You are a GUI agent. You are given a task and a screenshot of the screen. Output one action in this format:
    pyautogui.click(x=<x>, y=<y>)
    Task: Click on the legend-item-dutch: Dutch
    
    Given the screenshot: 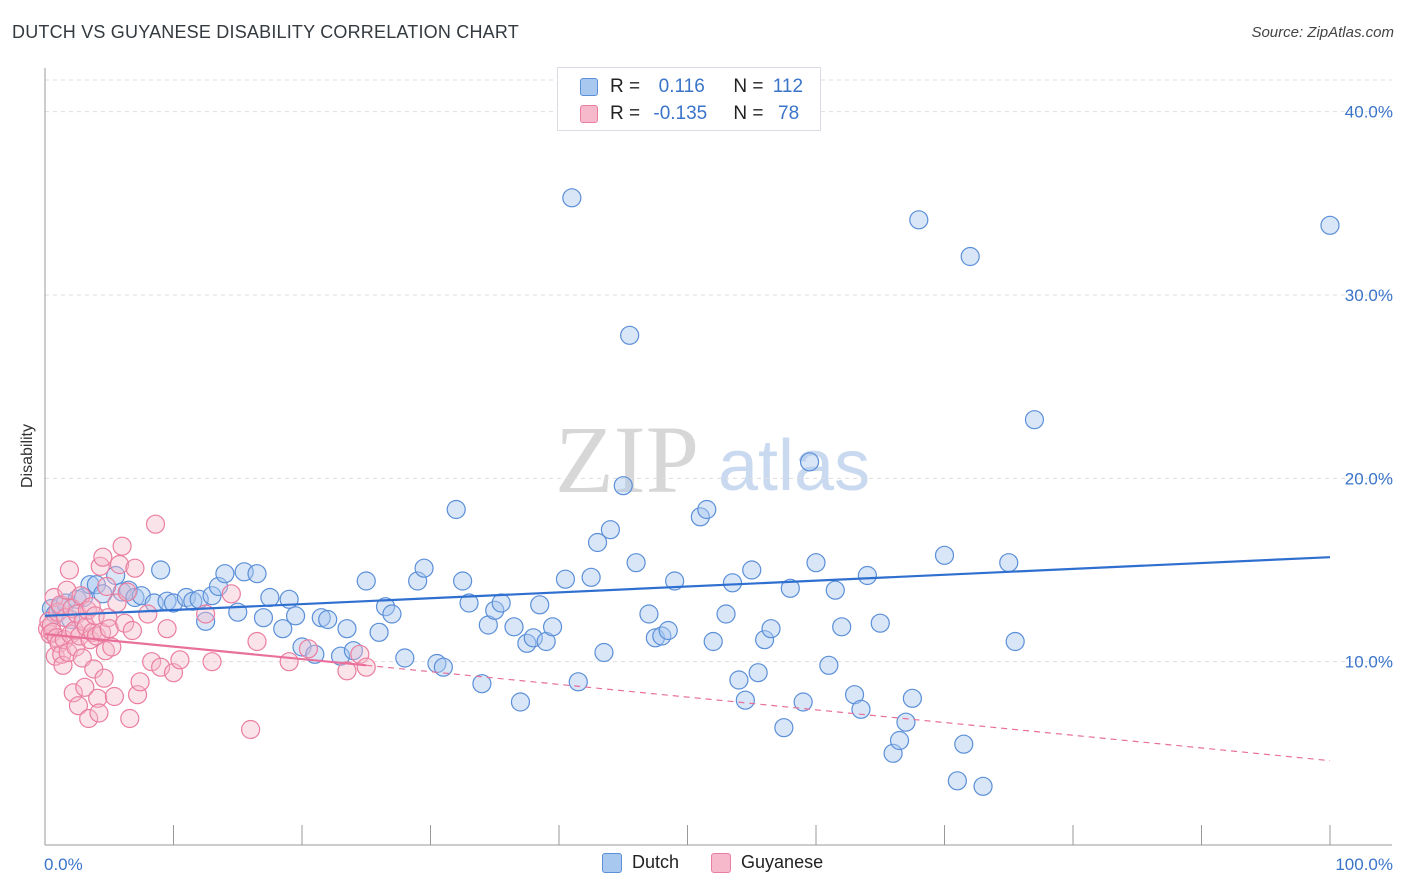 What is the action you would take?
    pyautogui.click(x=640, y=862)
    